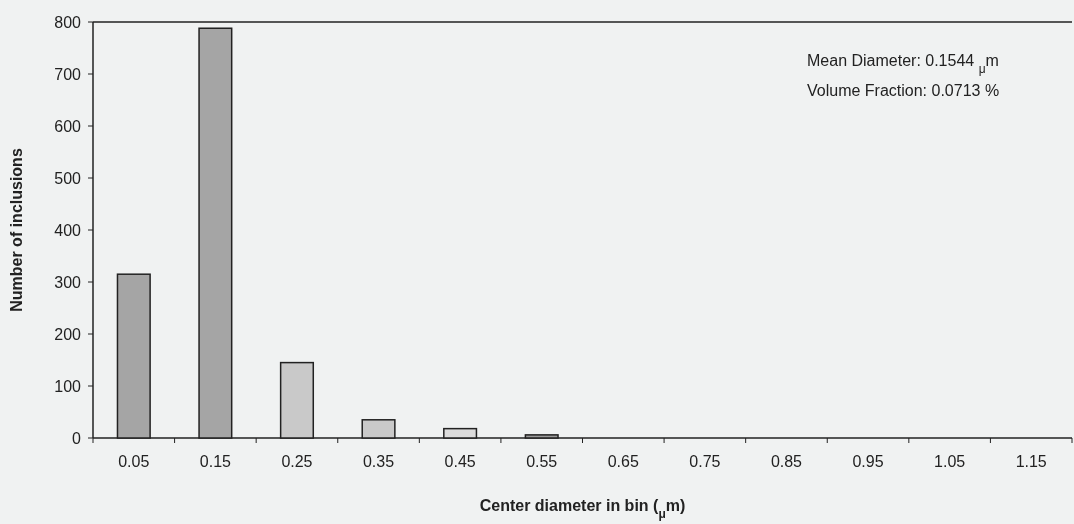 The image size is (1074, 524). Describe the element at coordinates (460, 461) in the screenshot. I see `x-tick-label: 0.45` at that location.